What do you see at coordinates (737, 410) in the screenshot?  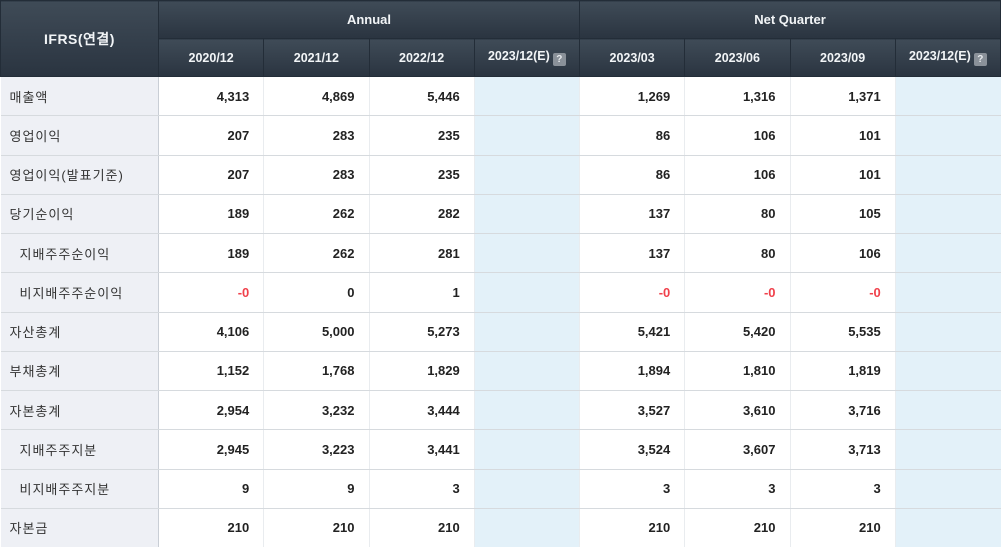 I see `cell-value: 3,610` at bounding box center [737, 410].